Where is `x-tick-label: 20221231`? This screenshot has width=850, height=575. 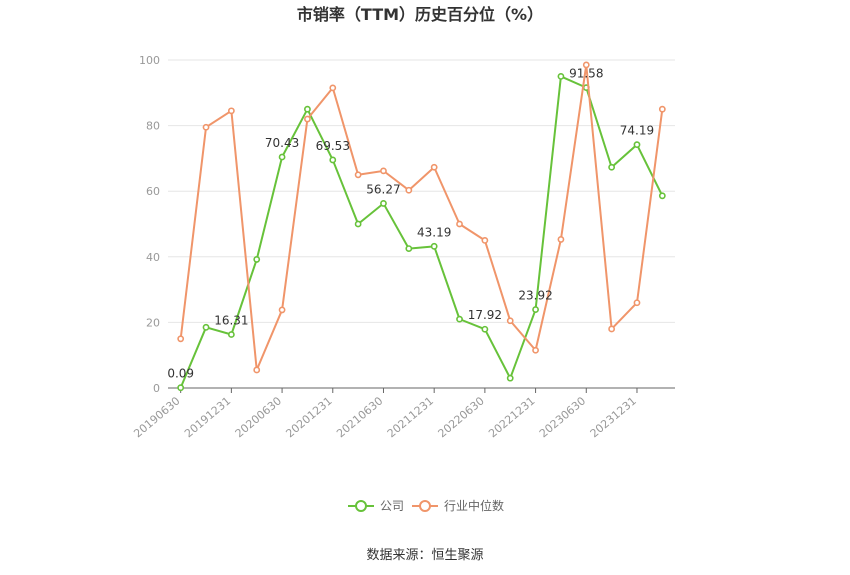 x-tick-label: 20221231 is located at coordinates (511, 417).